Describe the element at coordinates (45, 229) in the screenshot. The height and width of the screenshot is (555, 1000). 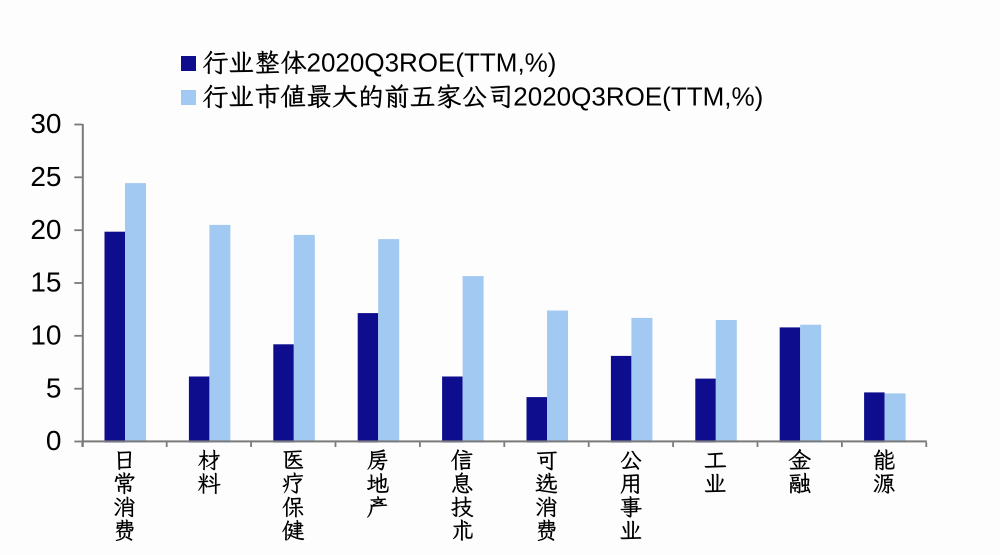
I see `svg-text: 20` at that location.